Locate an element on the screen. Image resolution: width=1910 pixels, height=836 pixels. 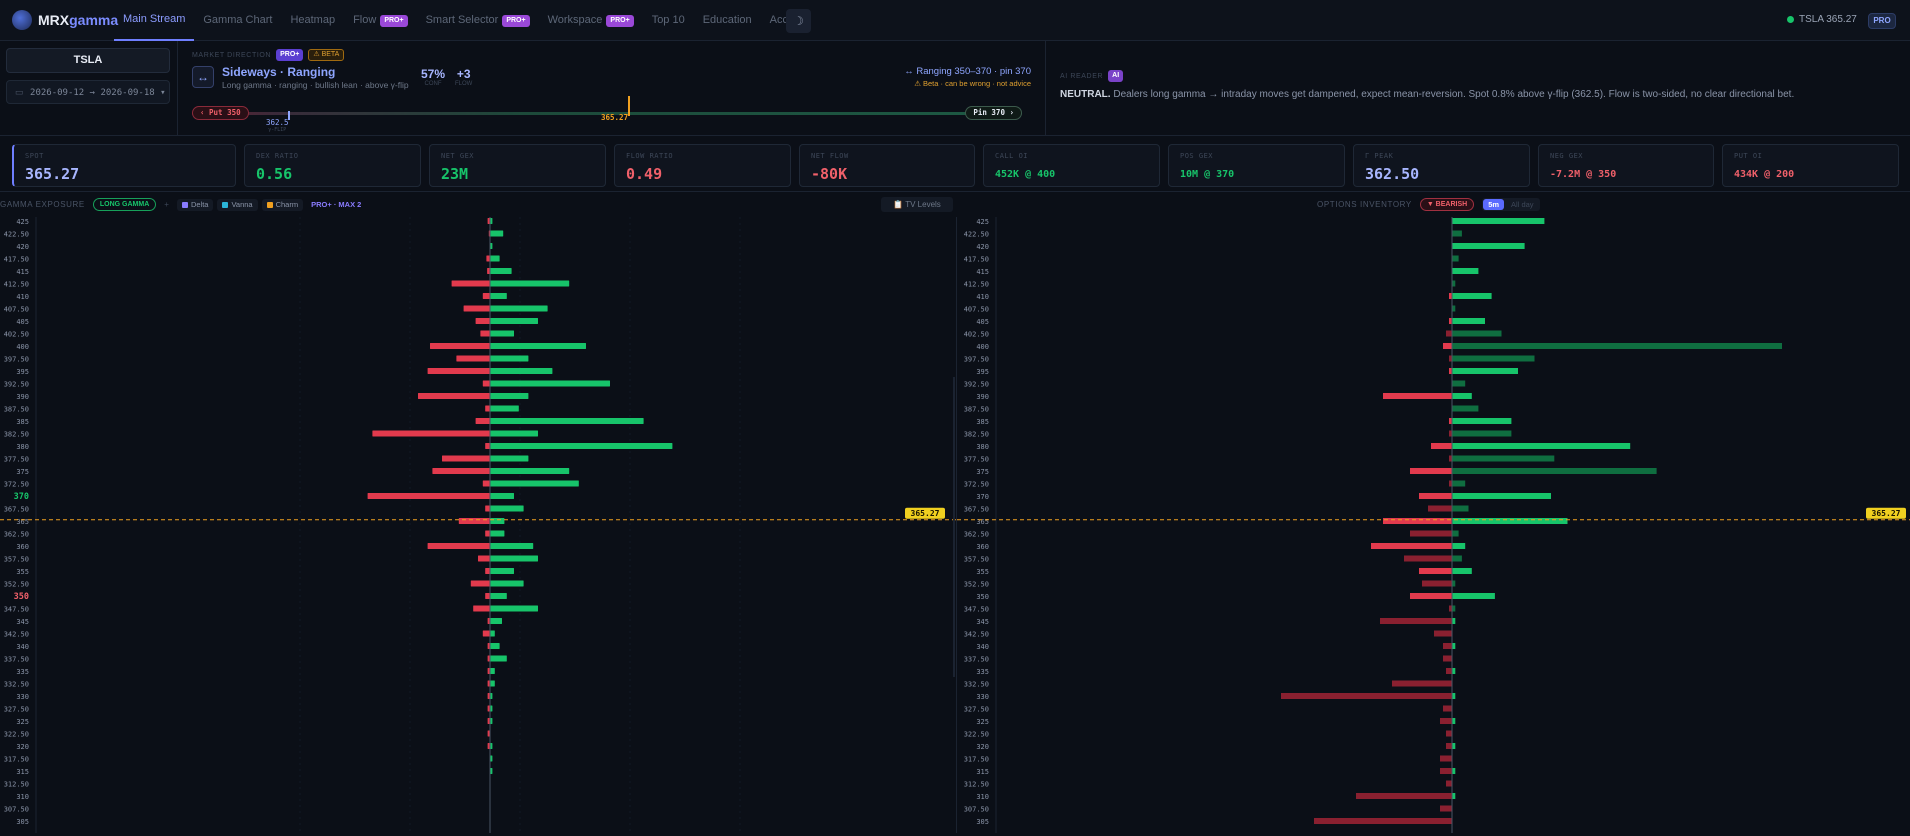
inventory-strike-label: 330 is located at coordinates (982, 697).